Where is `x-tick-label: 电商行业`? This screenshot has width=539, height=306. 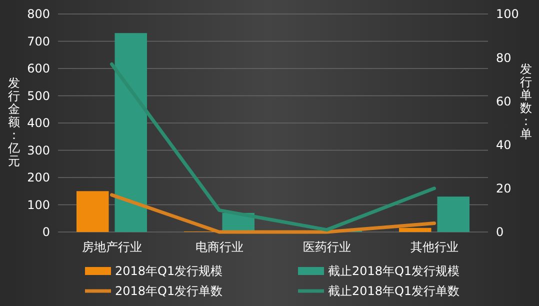 x-tick-label: 电商行业 is located at coordinates (219, 247).